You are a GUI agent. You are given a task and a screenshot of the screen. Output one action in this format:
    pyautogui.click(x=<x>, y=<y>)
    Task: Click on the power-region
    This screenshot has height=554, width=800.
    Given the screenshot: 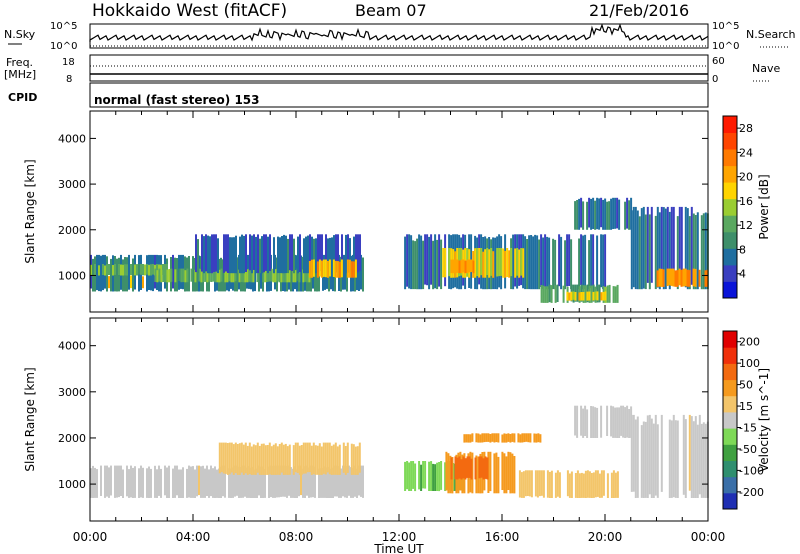 What is the action you would take?
    pyautogui.click(x=278, y=254)
    